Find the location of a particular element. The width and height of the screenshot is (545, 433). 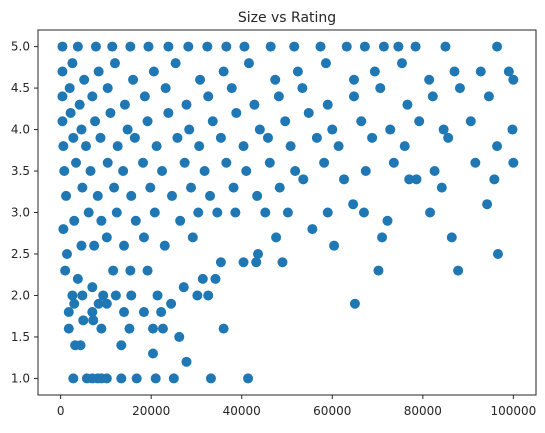

x-tick-label: 80000 is located at coordinates (423, 411).